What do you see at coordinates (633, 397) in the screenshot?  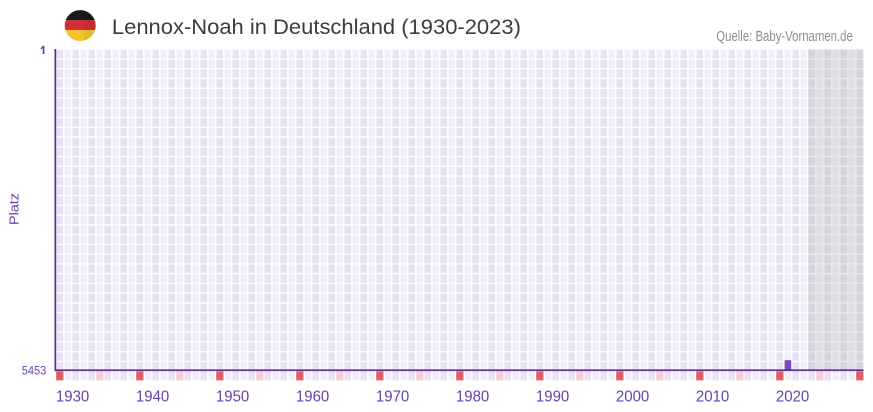 I see `svg-text: 2000` at bounding box center [633, 397].